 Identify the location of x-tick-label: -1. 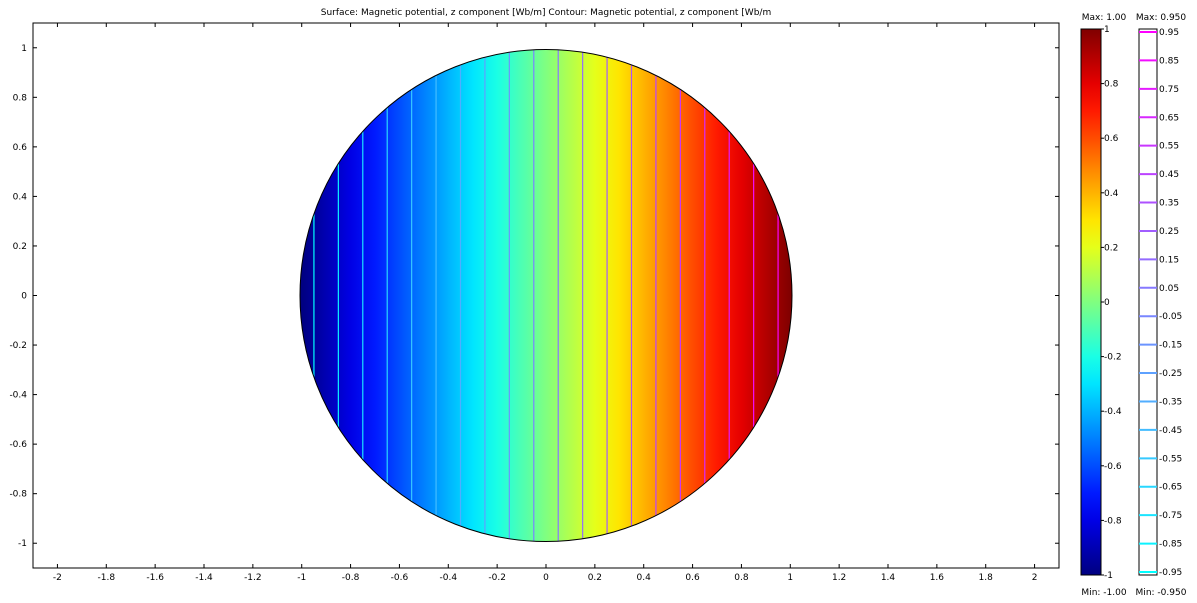
(301, 578).